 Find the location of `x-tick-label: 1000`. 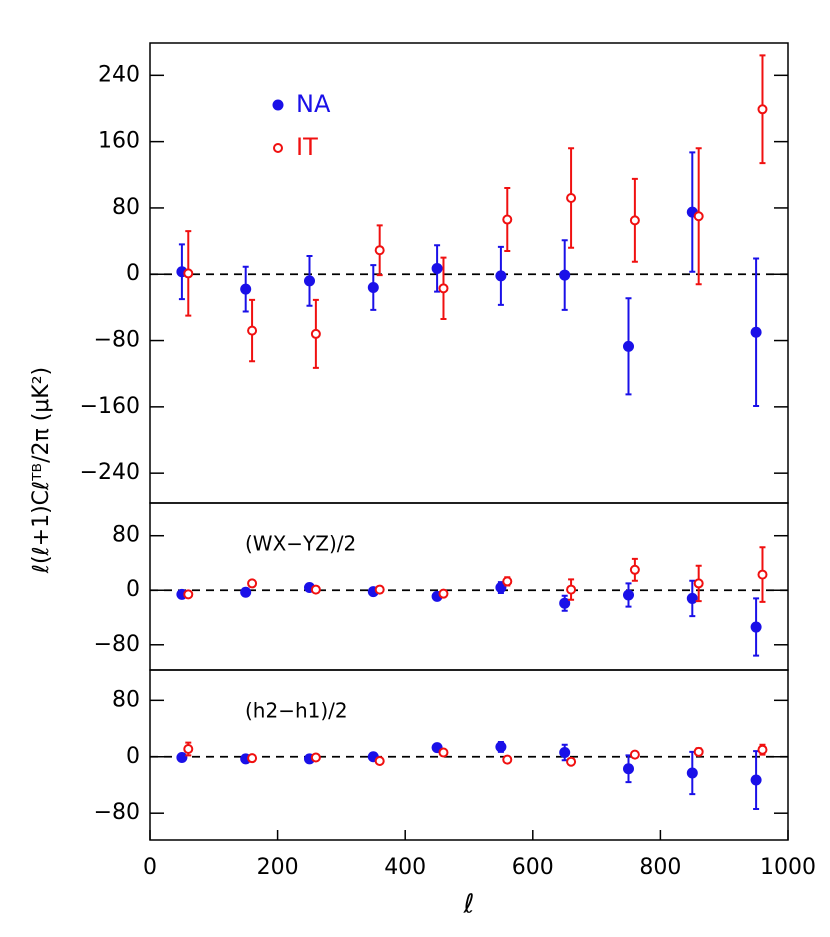

x-tick-label: 1000 is located at coordinates (788, 867).